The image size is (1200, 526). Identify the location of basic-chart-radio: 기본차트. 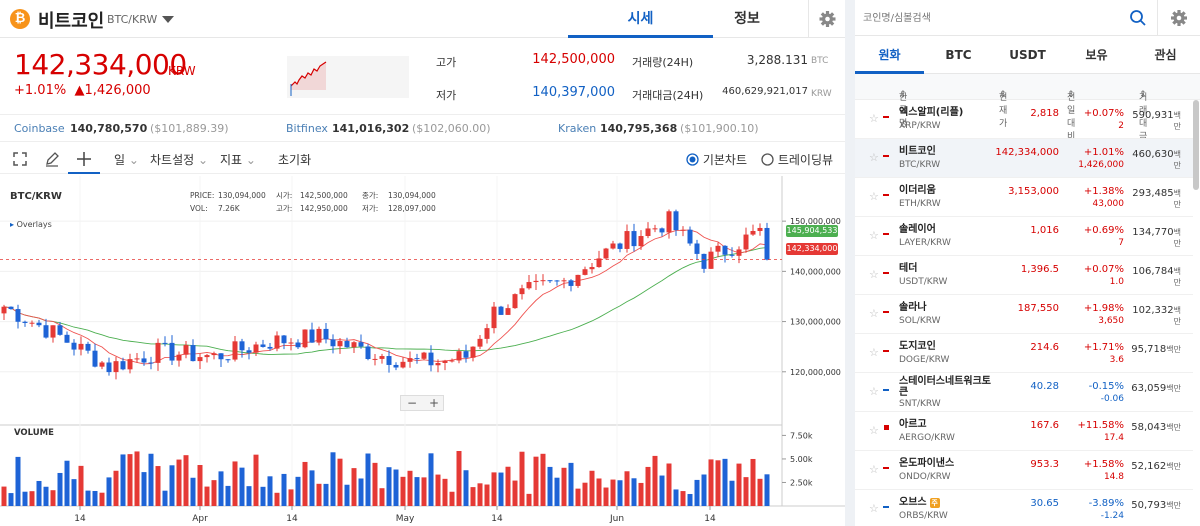
(716, 159).